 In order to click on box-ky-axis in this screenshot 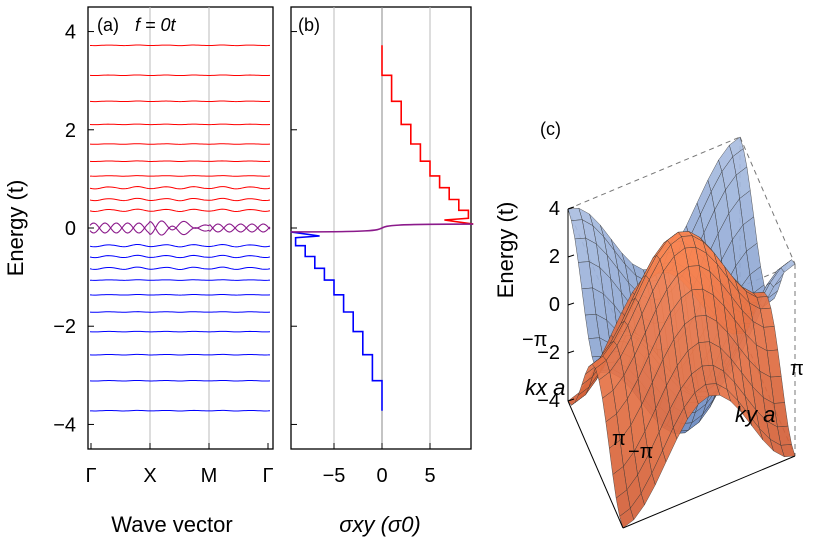, I will do `click(709, 492)`.